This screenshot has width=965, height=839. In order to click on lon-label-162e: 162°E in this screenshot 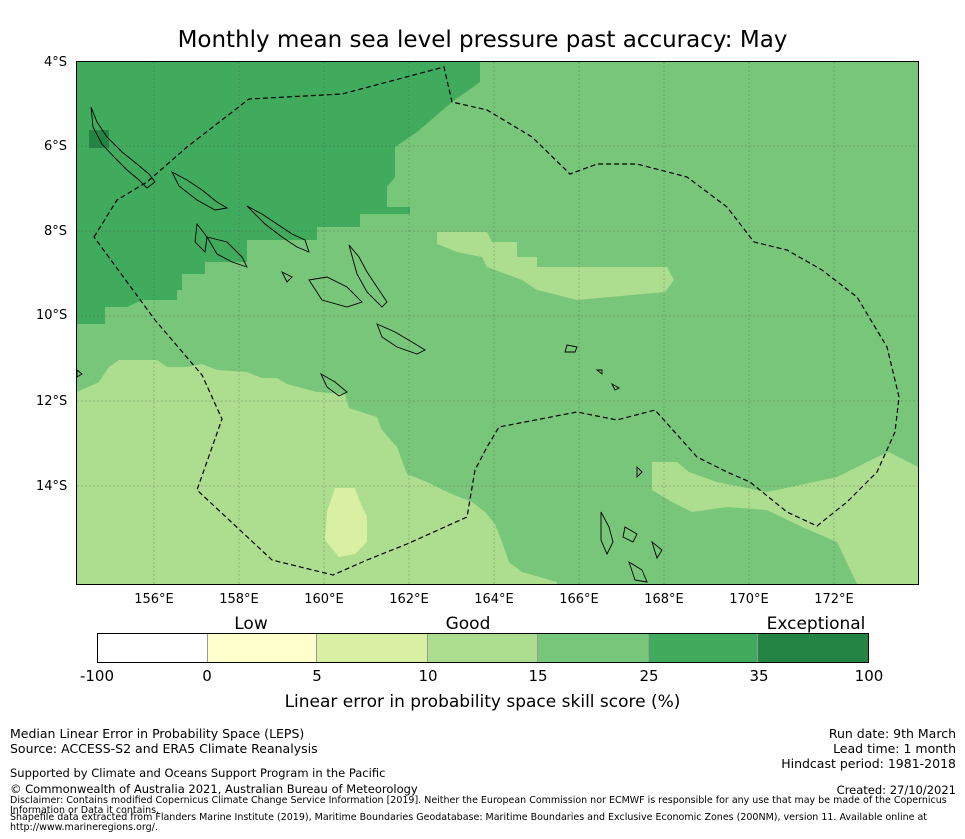, I will do `click(409, 599)`.